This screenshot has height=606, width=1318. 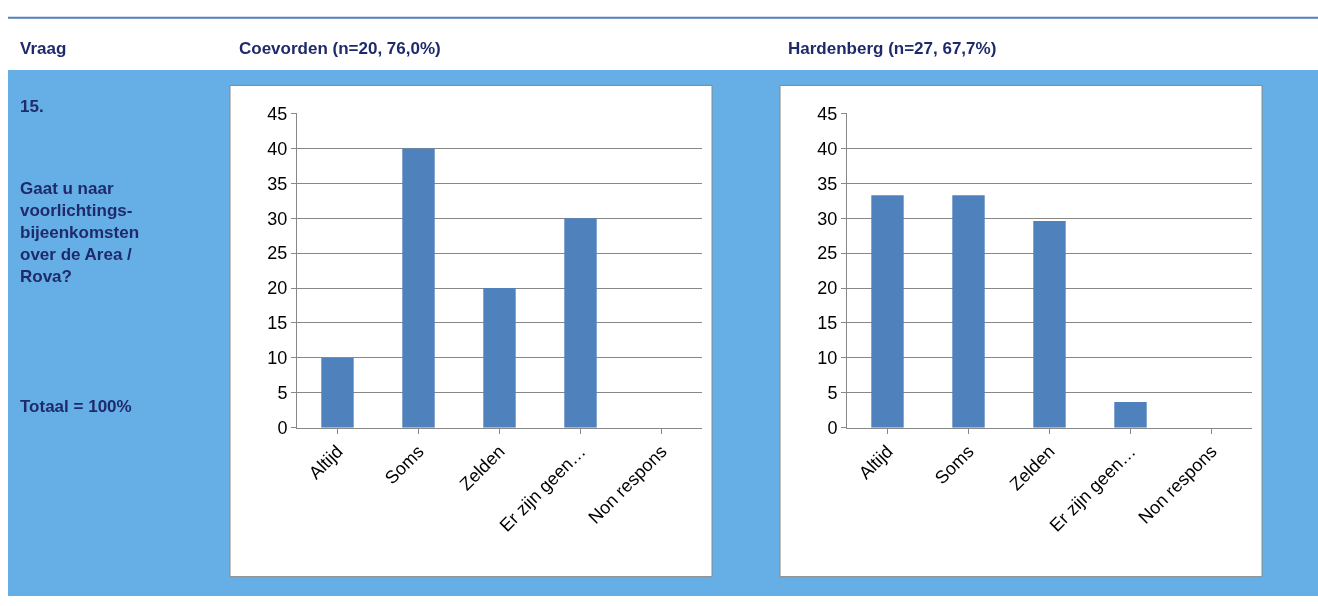 I want to click on text: Totaal = 100%, so click(x=76, y=406).